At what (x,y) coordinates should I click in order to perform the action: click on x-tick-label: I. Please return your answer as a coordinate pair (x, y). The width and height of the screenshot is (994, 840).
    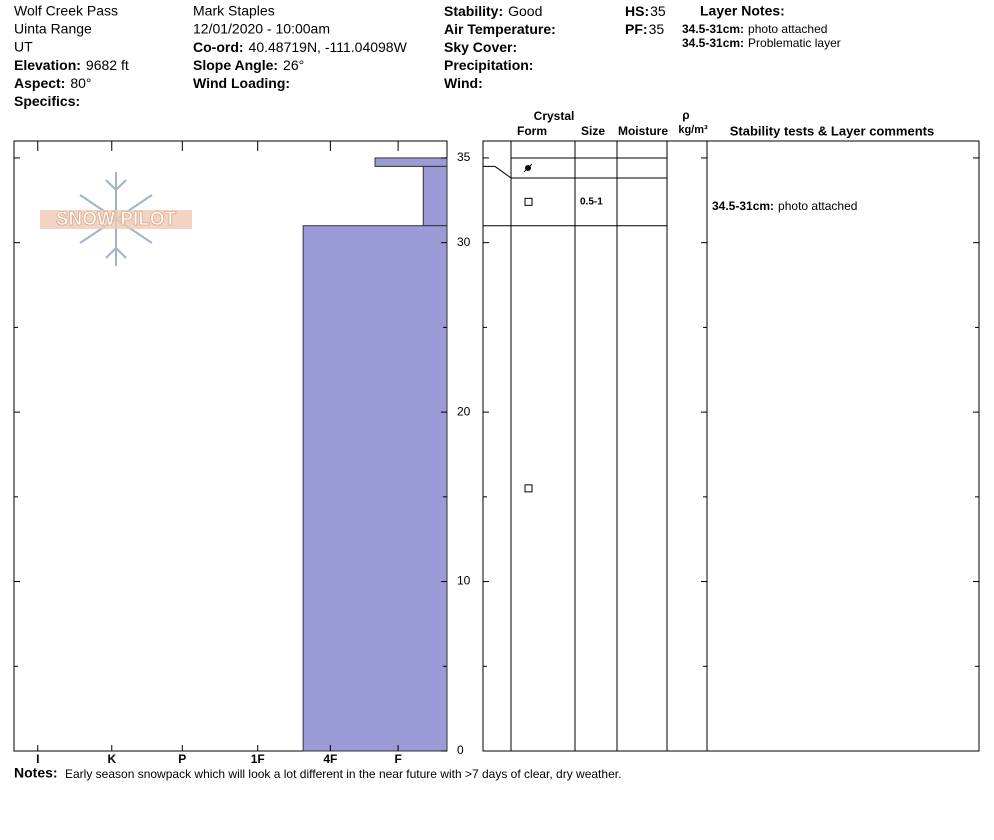
    Looking at the image, I should click on (37, 759).